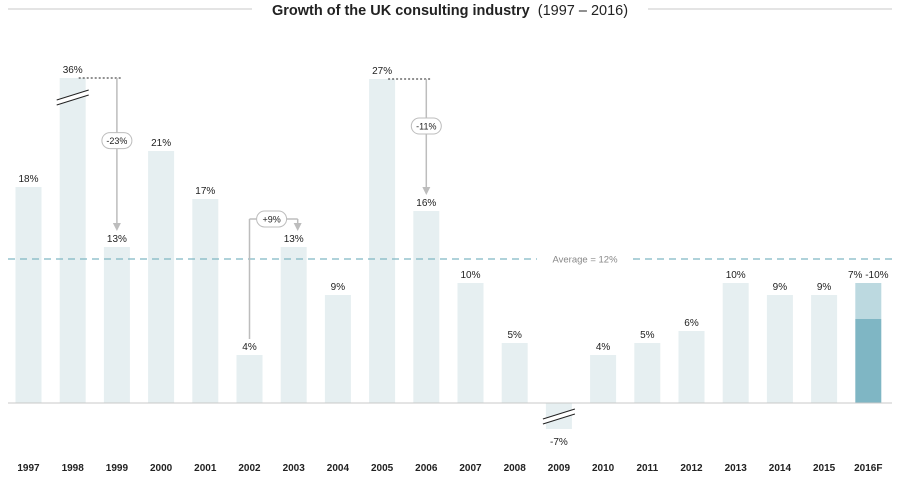  What do you see at coordinates (736, 468) in the screenshot?
I see `x-tick-label: 2013` at bounding box center [736, 468].